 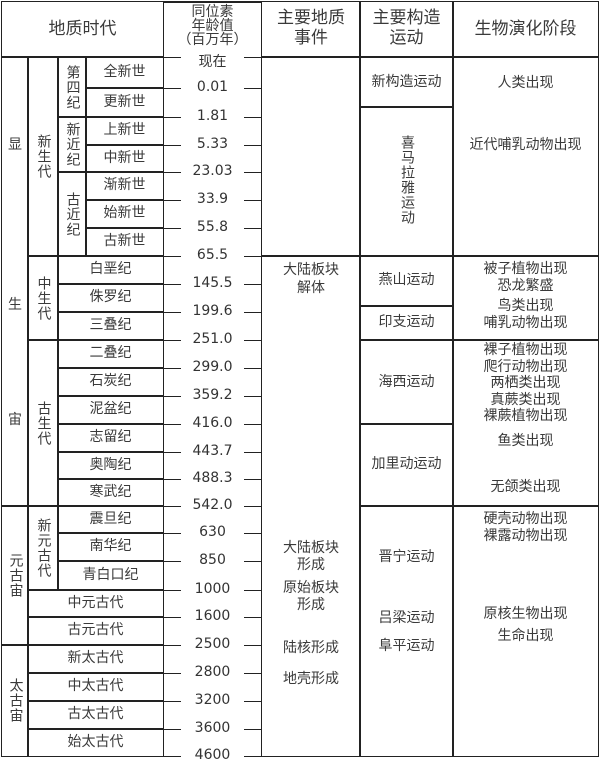 What do you see at coordinates (72, 214) in the screenshot?
I see `subperiod-cell` at bounding box center [72, 214].